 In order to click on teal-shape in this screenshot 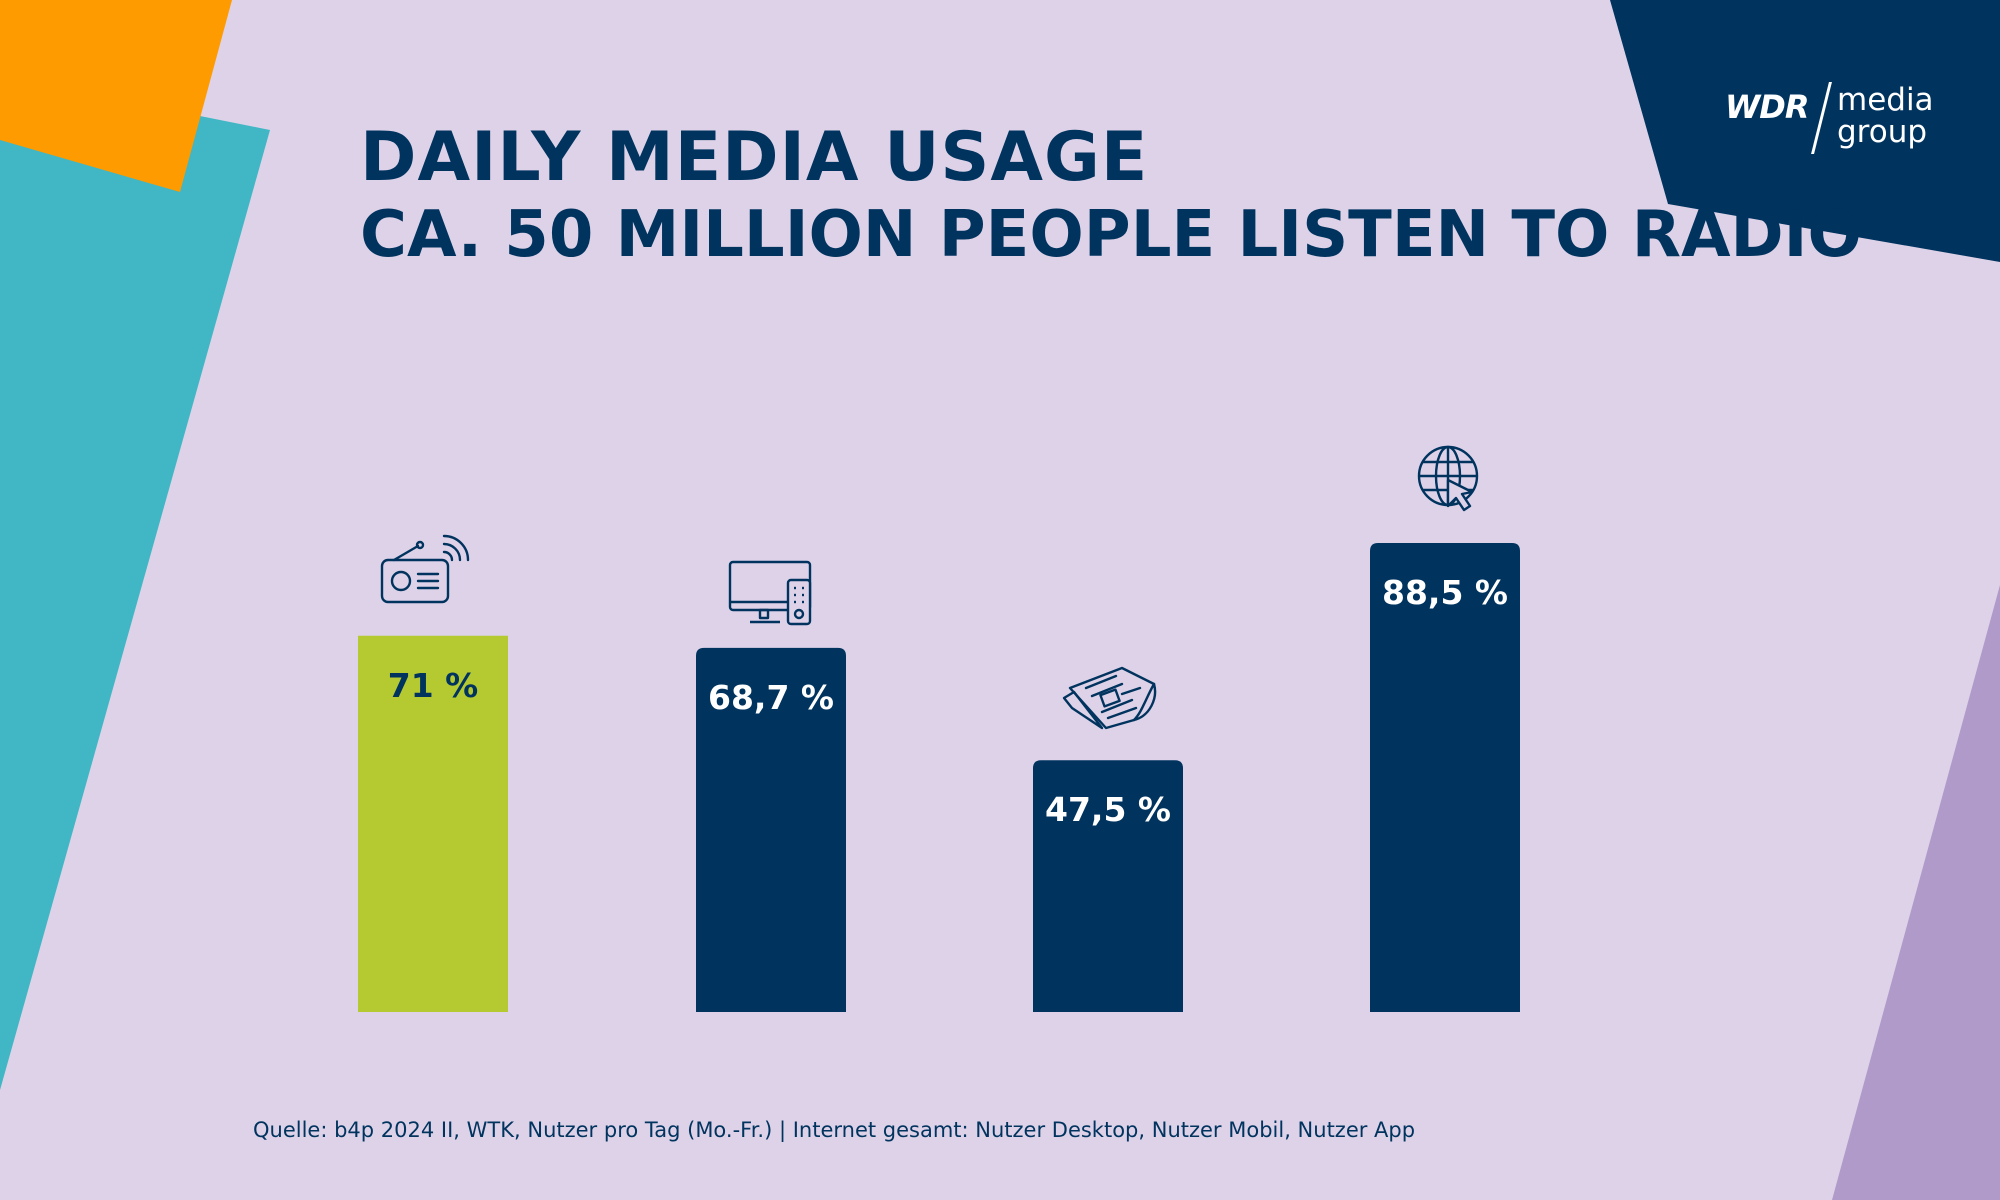, I will do `click(135, 601)`.